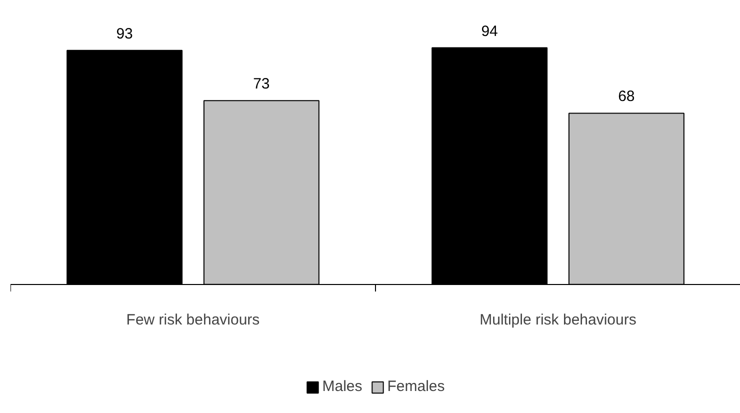 This screenshot has height=413, width=740. I want to click on x-tick-label: Few risk behaviours, so click(193, 319).